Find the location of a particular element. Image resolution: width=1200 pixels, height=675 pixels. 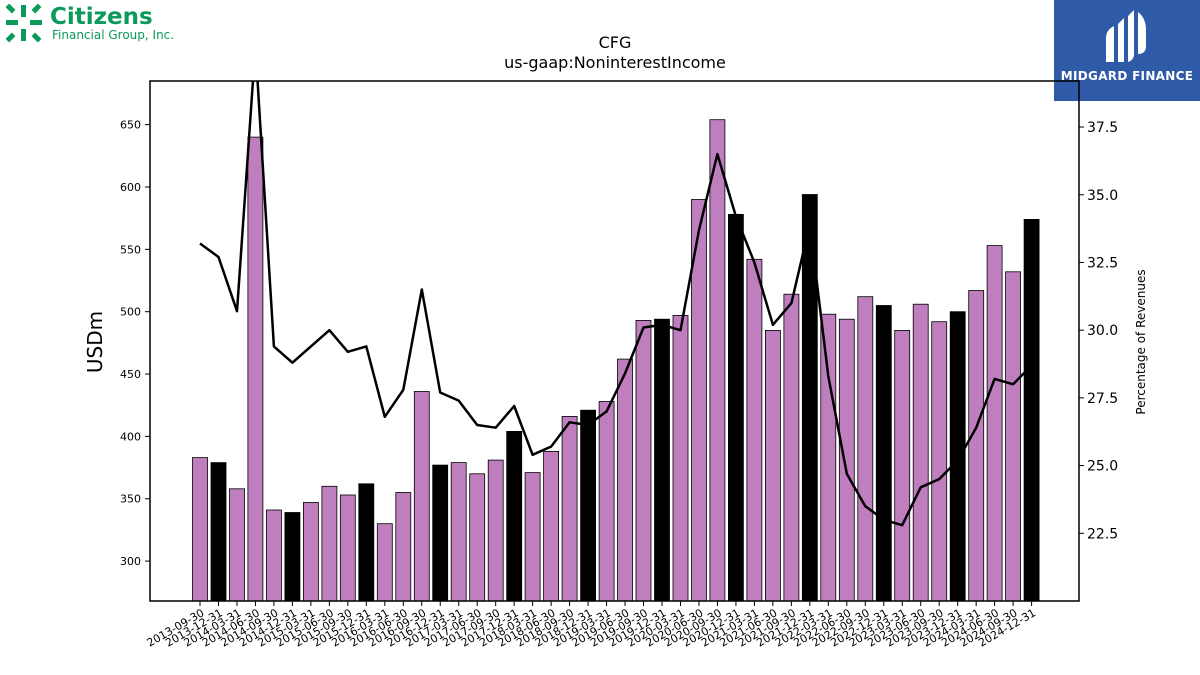

y-tick-label-550: 550 is located at coordinates (130, 249).